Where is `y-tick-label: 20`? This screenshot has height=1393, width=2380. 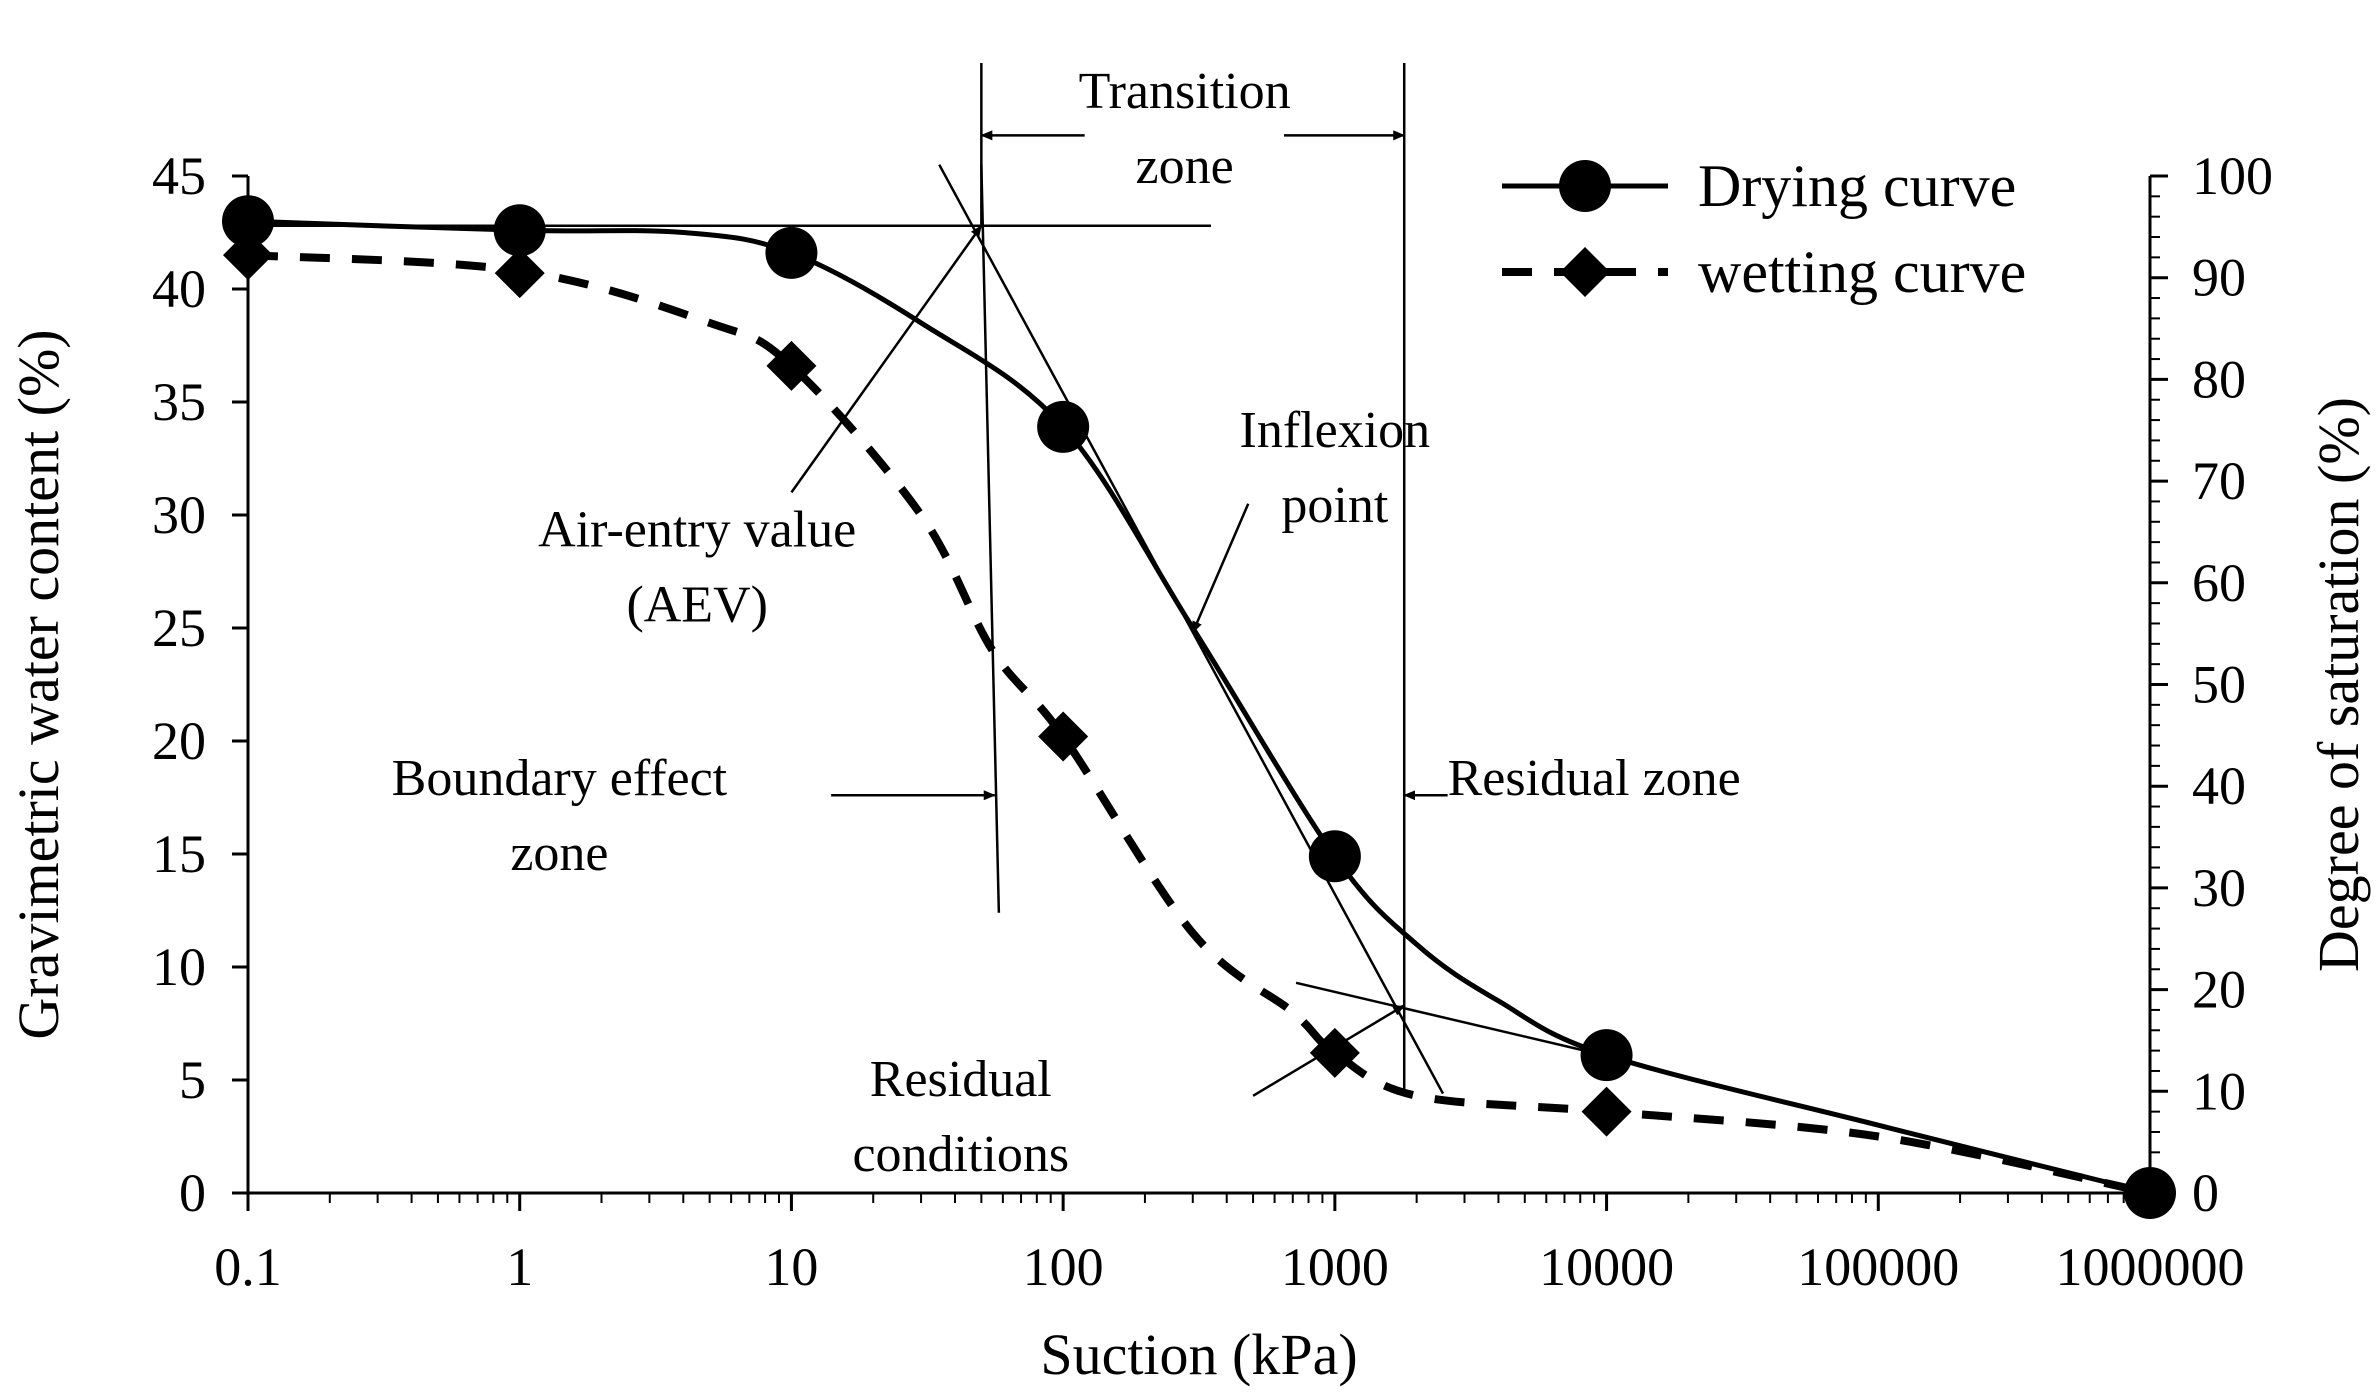 y-tick-label: 20 is located at coordinates (179, 741).